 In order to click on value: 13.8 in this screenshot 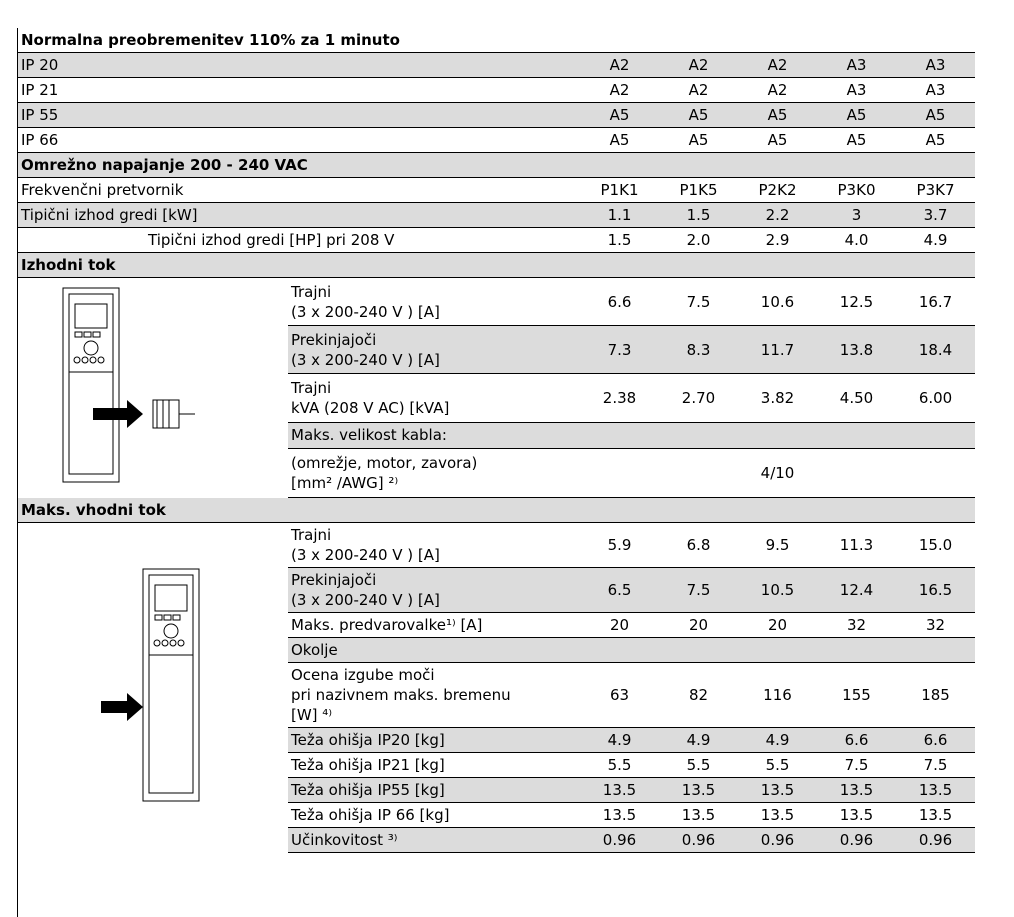, I will do `click(856, 349)`.